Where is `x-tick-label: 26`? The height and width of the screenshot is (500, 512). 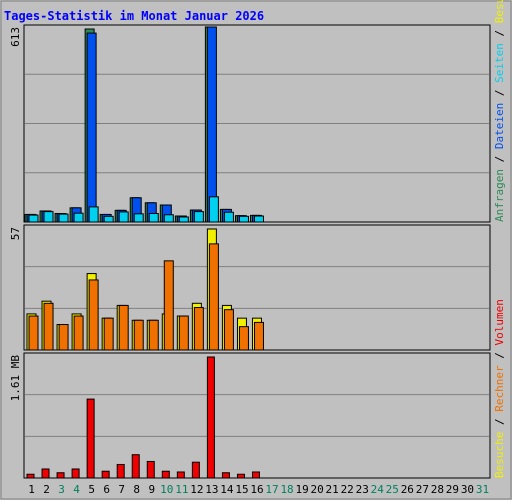 x-tick-label: 26 is located at coordinates (407, 489).